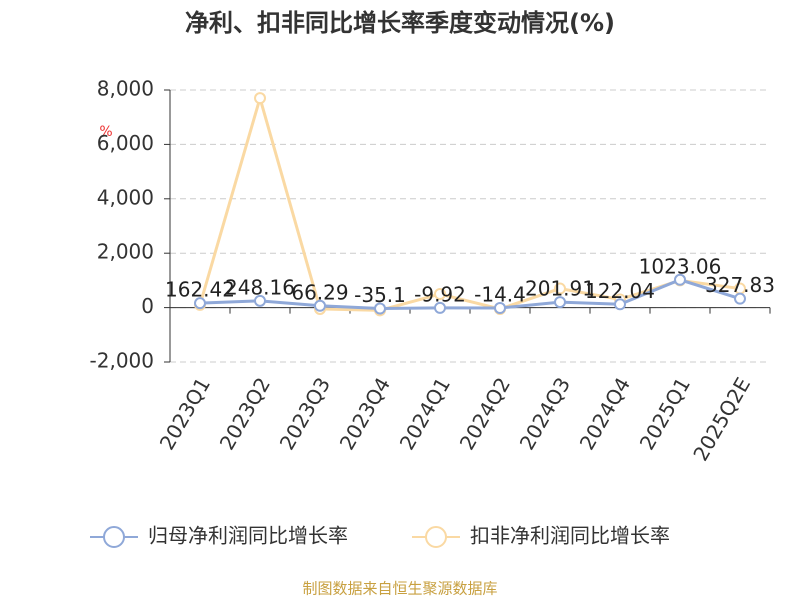 The width and height of the screenshot is (800, 600). What do you see at coordinates (620, 291) in the screenshot?
I see `data-label: 122.04` at bounding box center [620, 291].